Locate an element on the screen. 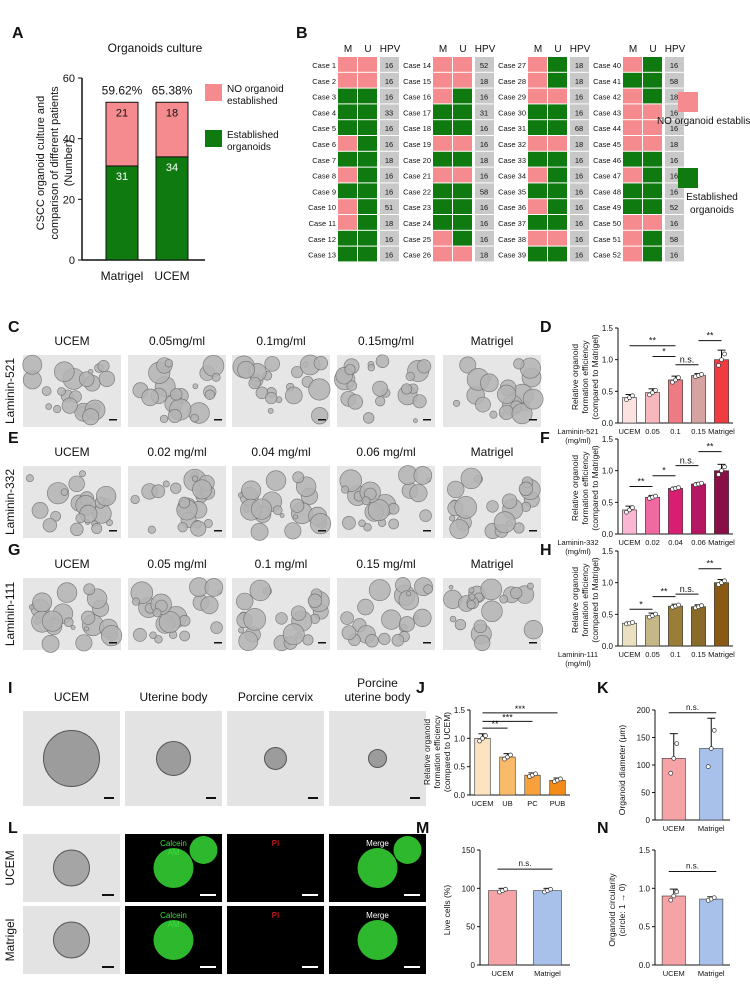  micro-title: 0.02 mg/ml is located at coordinates (176, 452).